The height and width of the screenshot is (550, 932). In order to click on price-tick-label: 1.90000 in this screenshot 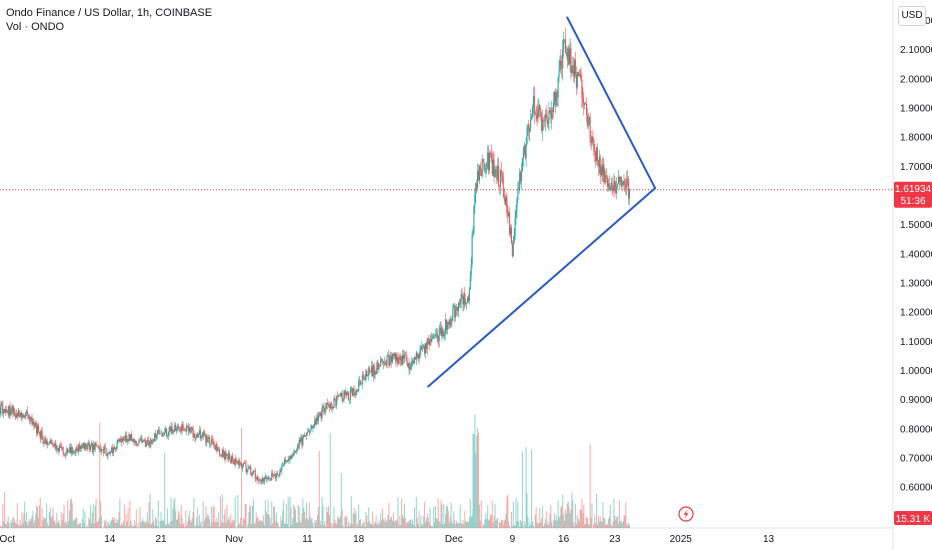, I will do `click(916, 108)`.